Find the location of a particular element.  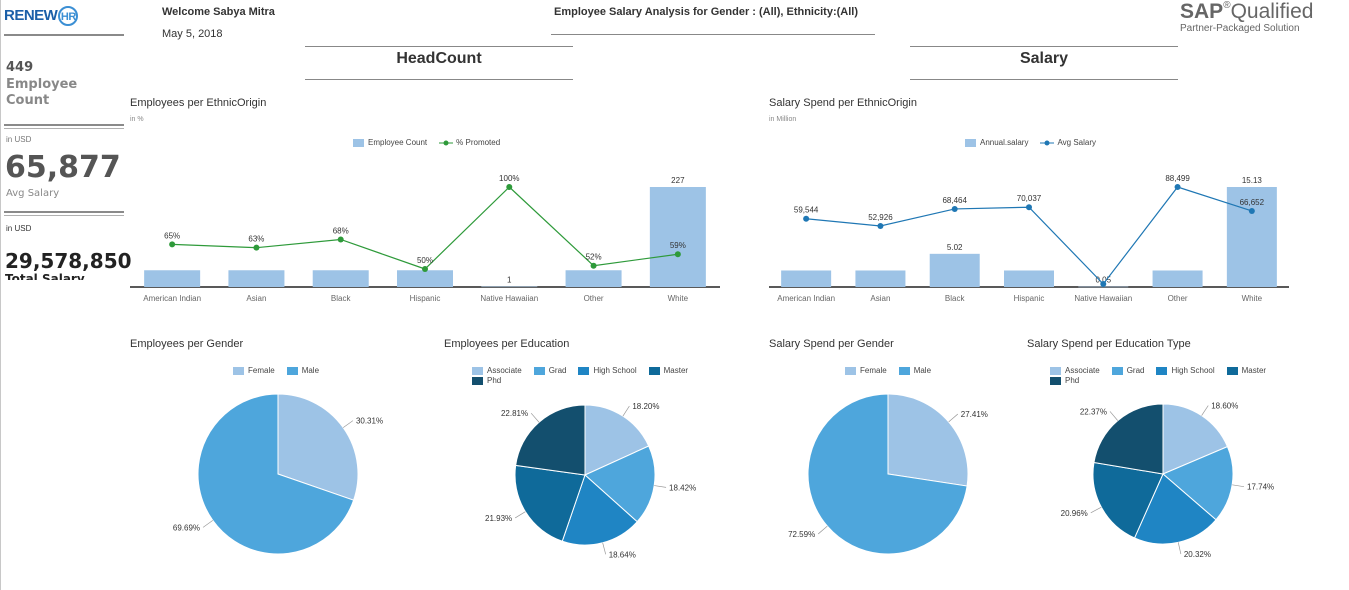

leg6-item-2: High School is located at coordinates (1185, 371).